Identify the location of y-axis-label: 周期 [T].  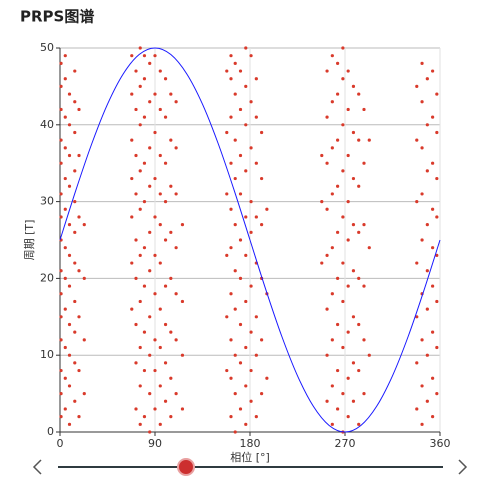
(29, 240).